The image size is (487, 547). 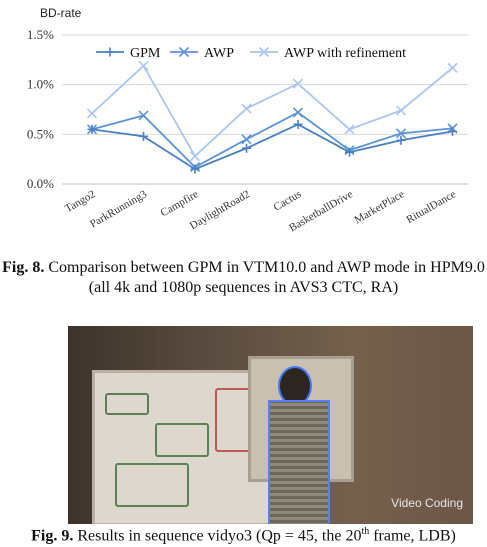 I want to click on series-line-awp, so click(x=272, y=140).